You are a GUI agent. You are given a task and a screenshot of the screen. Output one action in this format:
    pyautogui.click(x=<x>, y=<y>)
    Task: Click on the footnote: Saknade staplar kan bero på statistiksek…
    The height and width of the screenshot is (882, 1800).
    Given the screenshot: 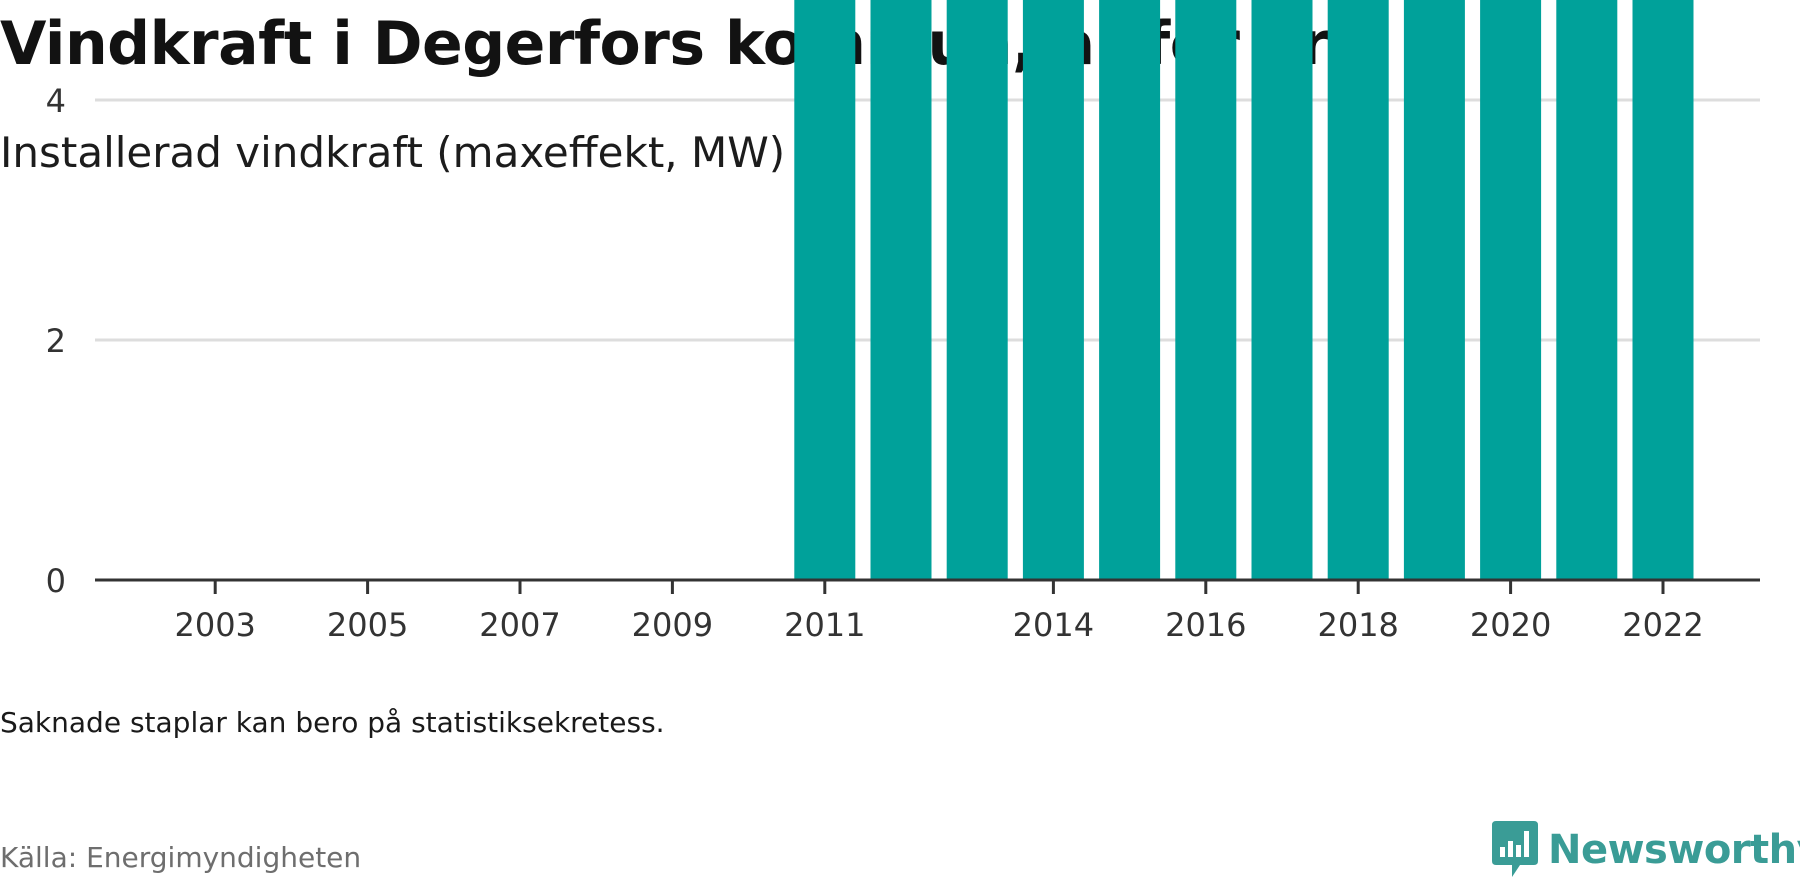 What is the action you would take?
    pyautogui.click(x=332, y=722)
    